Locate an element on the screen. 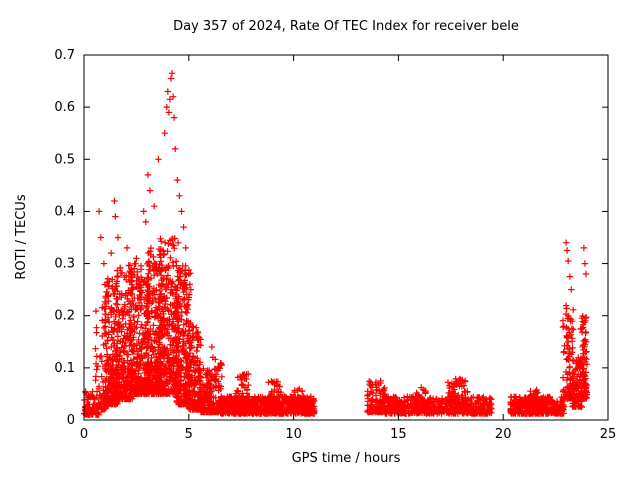 This screenshot has height=480, width=640. x-tick-label: 15 is located at coordinates (398, 434).